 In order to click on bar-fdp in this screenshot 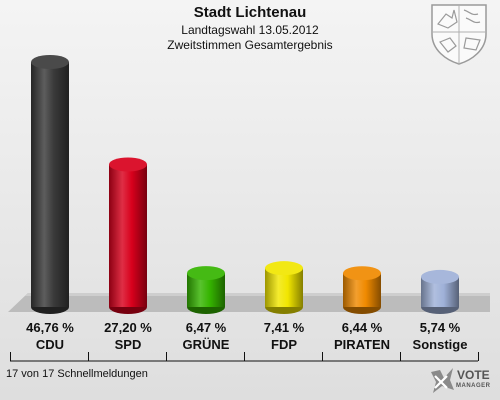, I will do `click(284, 287)`.